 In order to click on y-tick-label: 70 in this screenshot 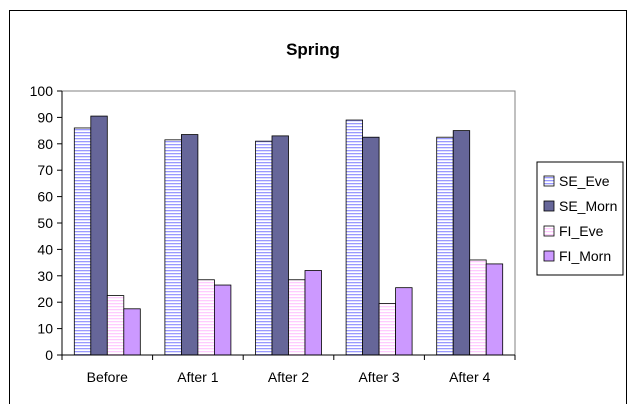, I will do `click(45, 170)`.